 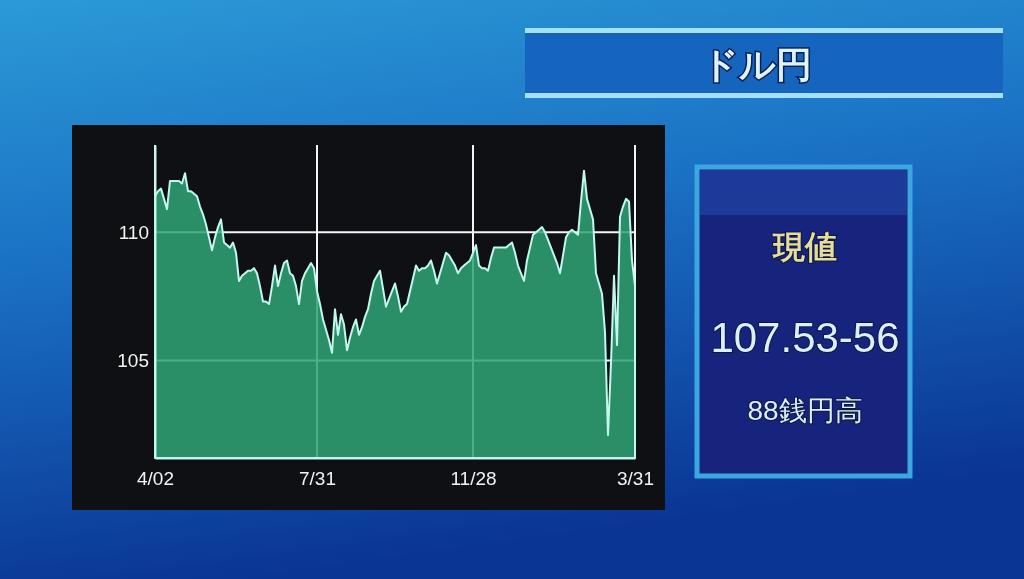 I want to click on y-tick-label: 105, so click(x=133, y=361).